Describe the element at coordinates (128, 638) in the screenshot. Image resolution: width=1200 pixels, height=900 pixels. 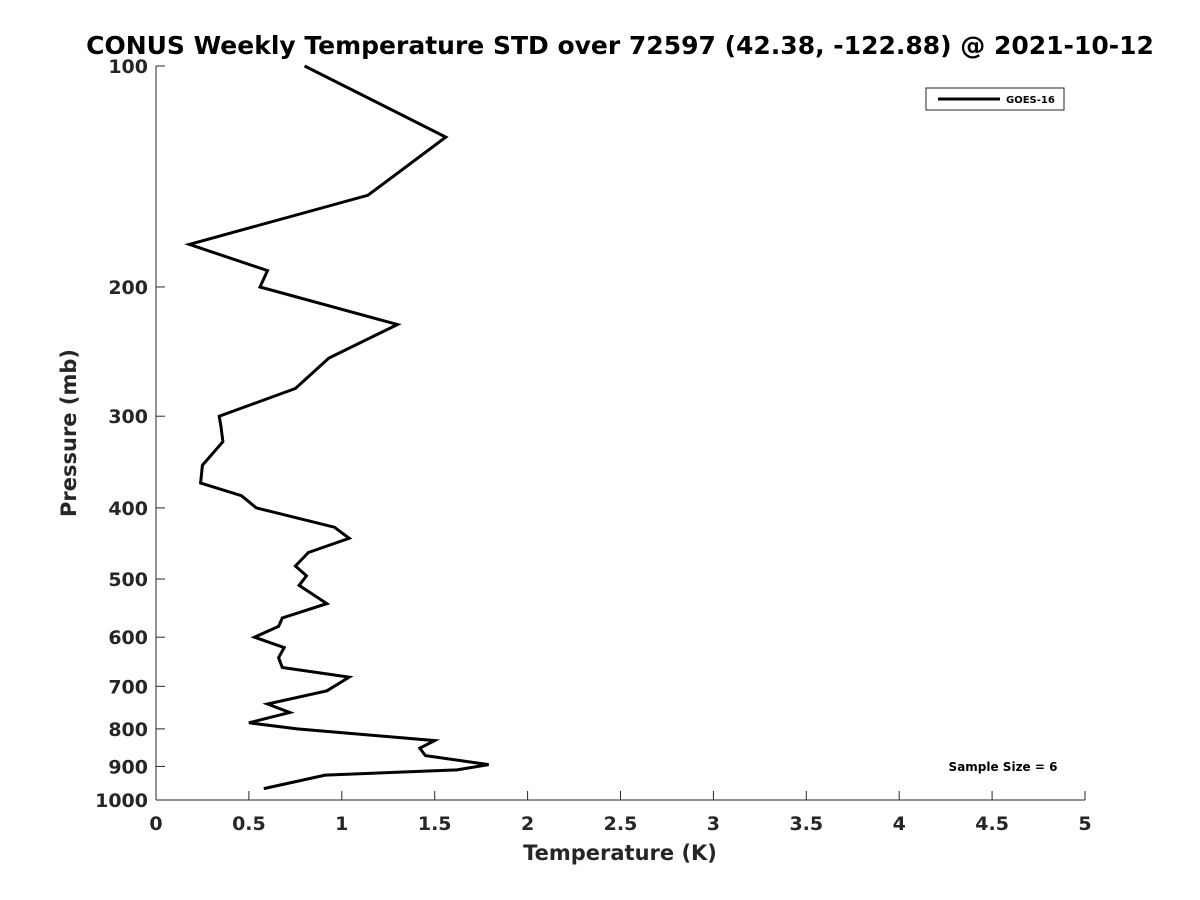
I see `y-tick-label: 600` at that location.